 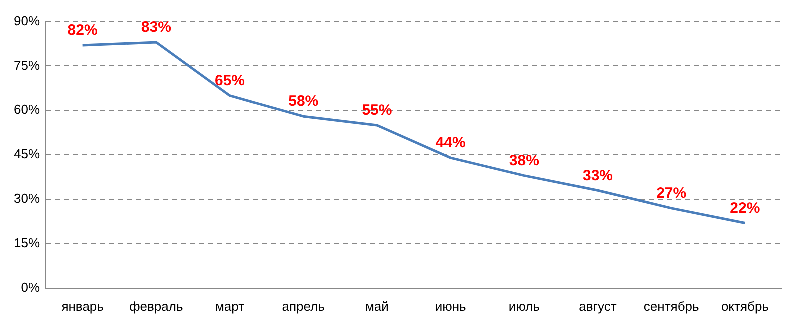 I want to click on data-label: 65%, so click(x=230, y=81).